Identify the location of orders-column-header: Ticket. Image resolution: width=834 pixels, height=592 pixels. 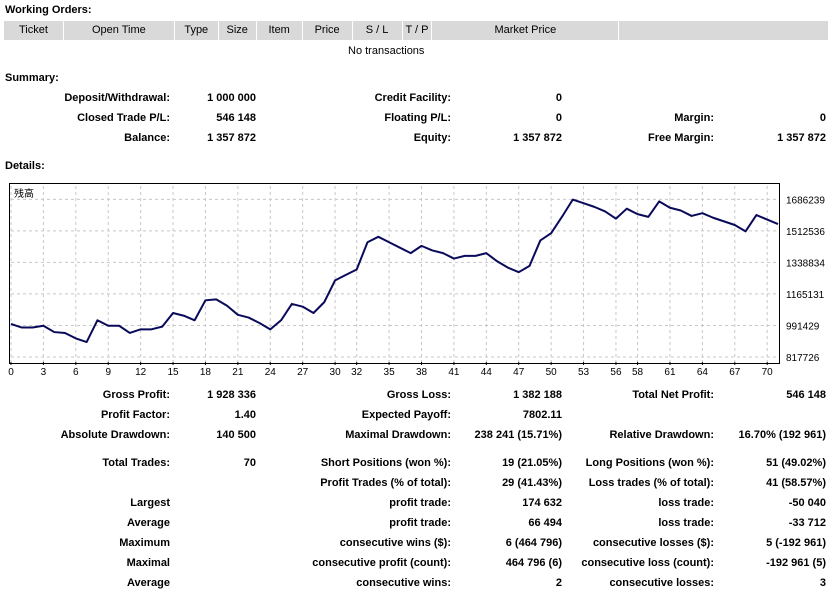
(34, 30).